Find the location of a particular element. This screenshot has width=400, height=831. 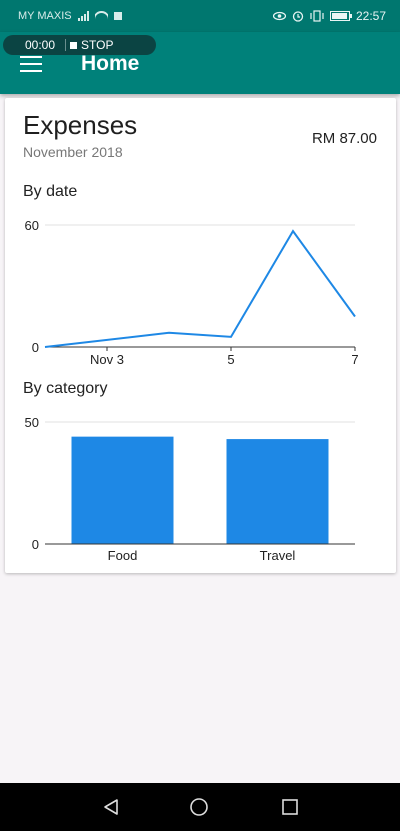

recorder-divider is located at coordinates (66, 45).